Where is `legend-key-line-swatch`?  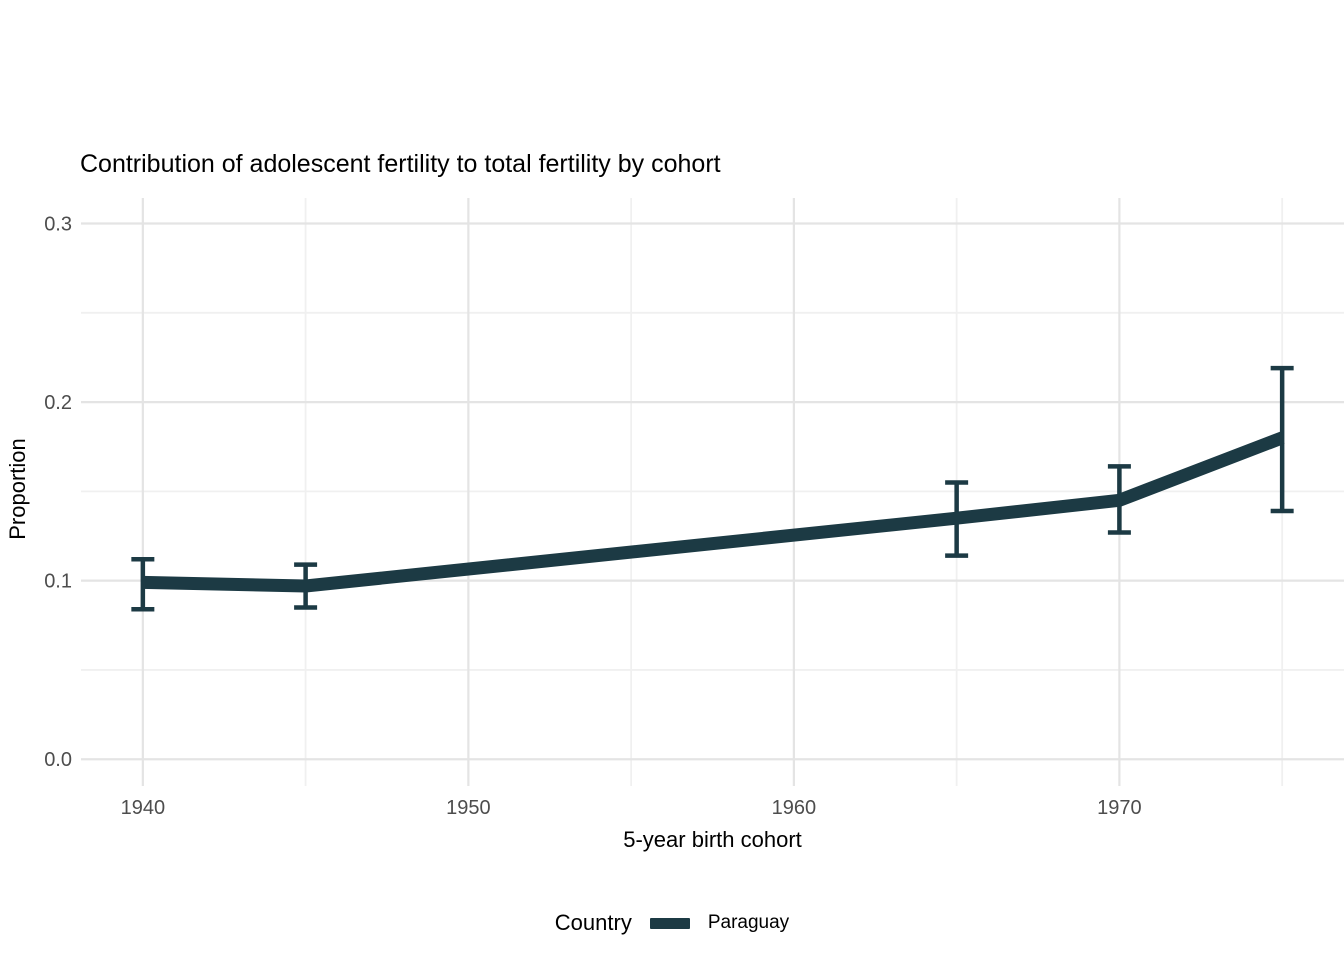 legend-key-line-swatch is located at coordinates (669, 923).